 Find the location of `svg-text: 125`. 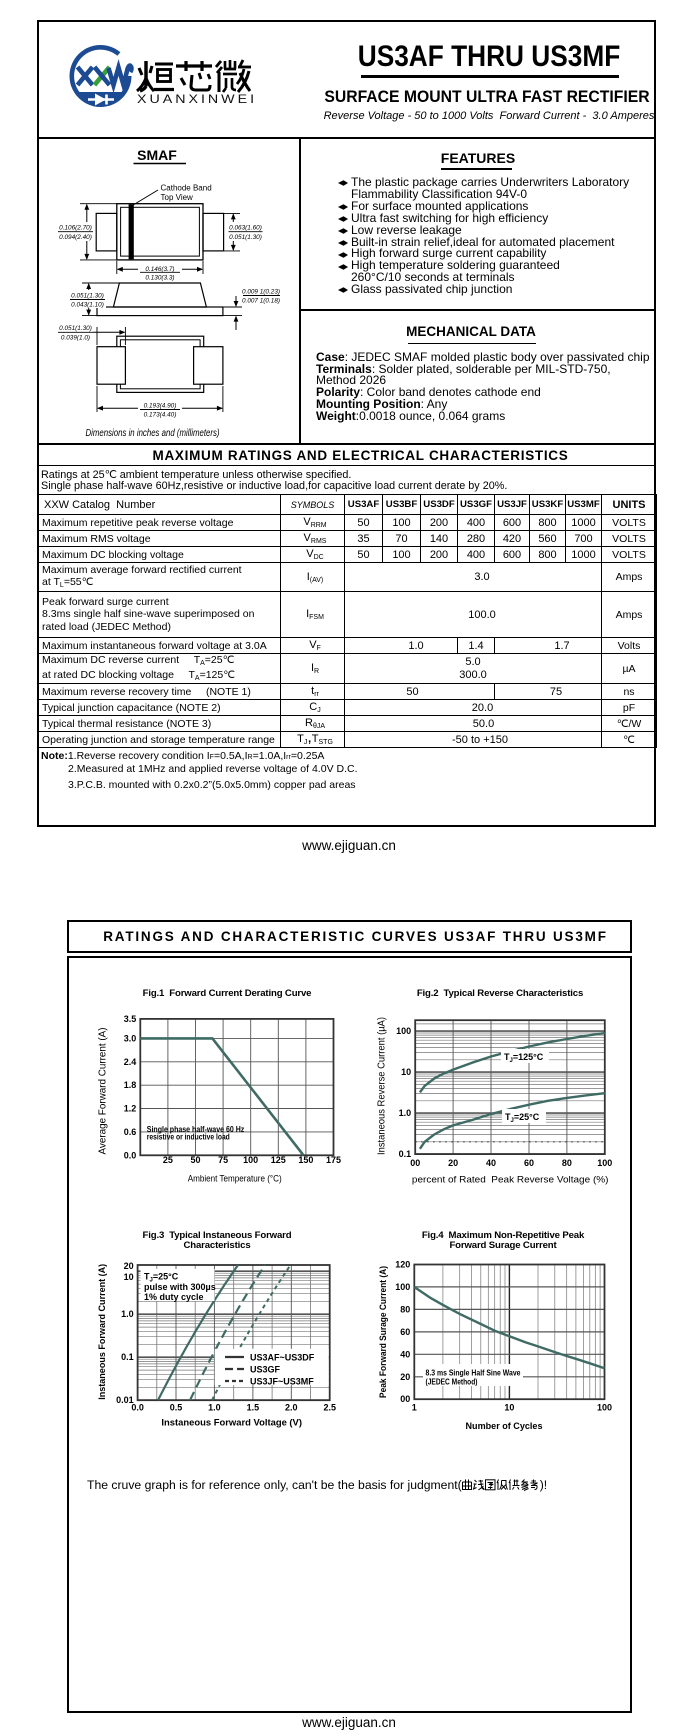

svg-text: 125 is located at coordinates (278, 1160).